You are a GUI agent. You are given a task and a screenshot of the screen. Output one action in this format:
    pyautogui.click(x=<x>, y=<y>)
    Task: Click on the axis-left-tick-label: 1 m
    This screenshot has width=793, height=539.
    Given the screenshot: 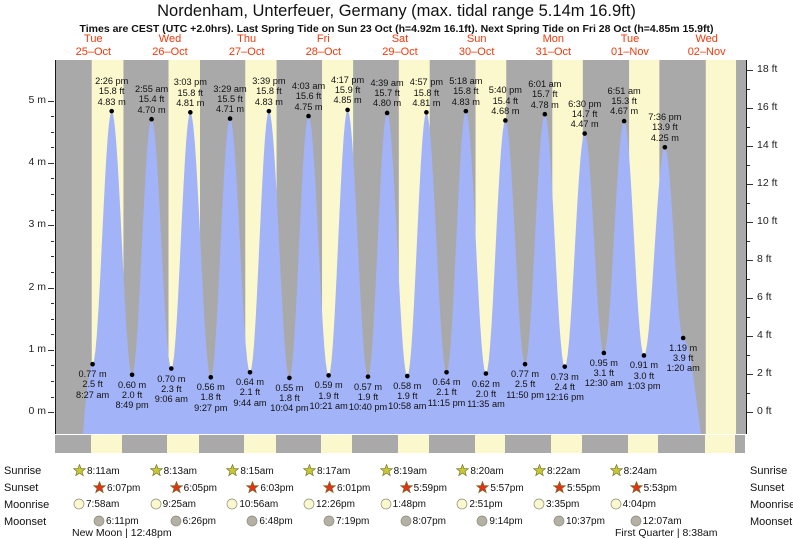 What is the action you would take?
    pyautogui.click(x=37, y=348)
    